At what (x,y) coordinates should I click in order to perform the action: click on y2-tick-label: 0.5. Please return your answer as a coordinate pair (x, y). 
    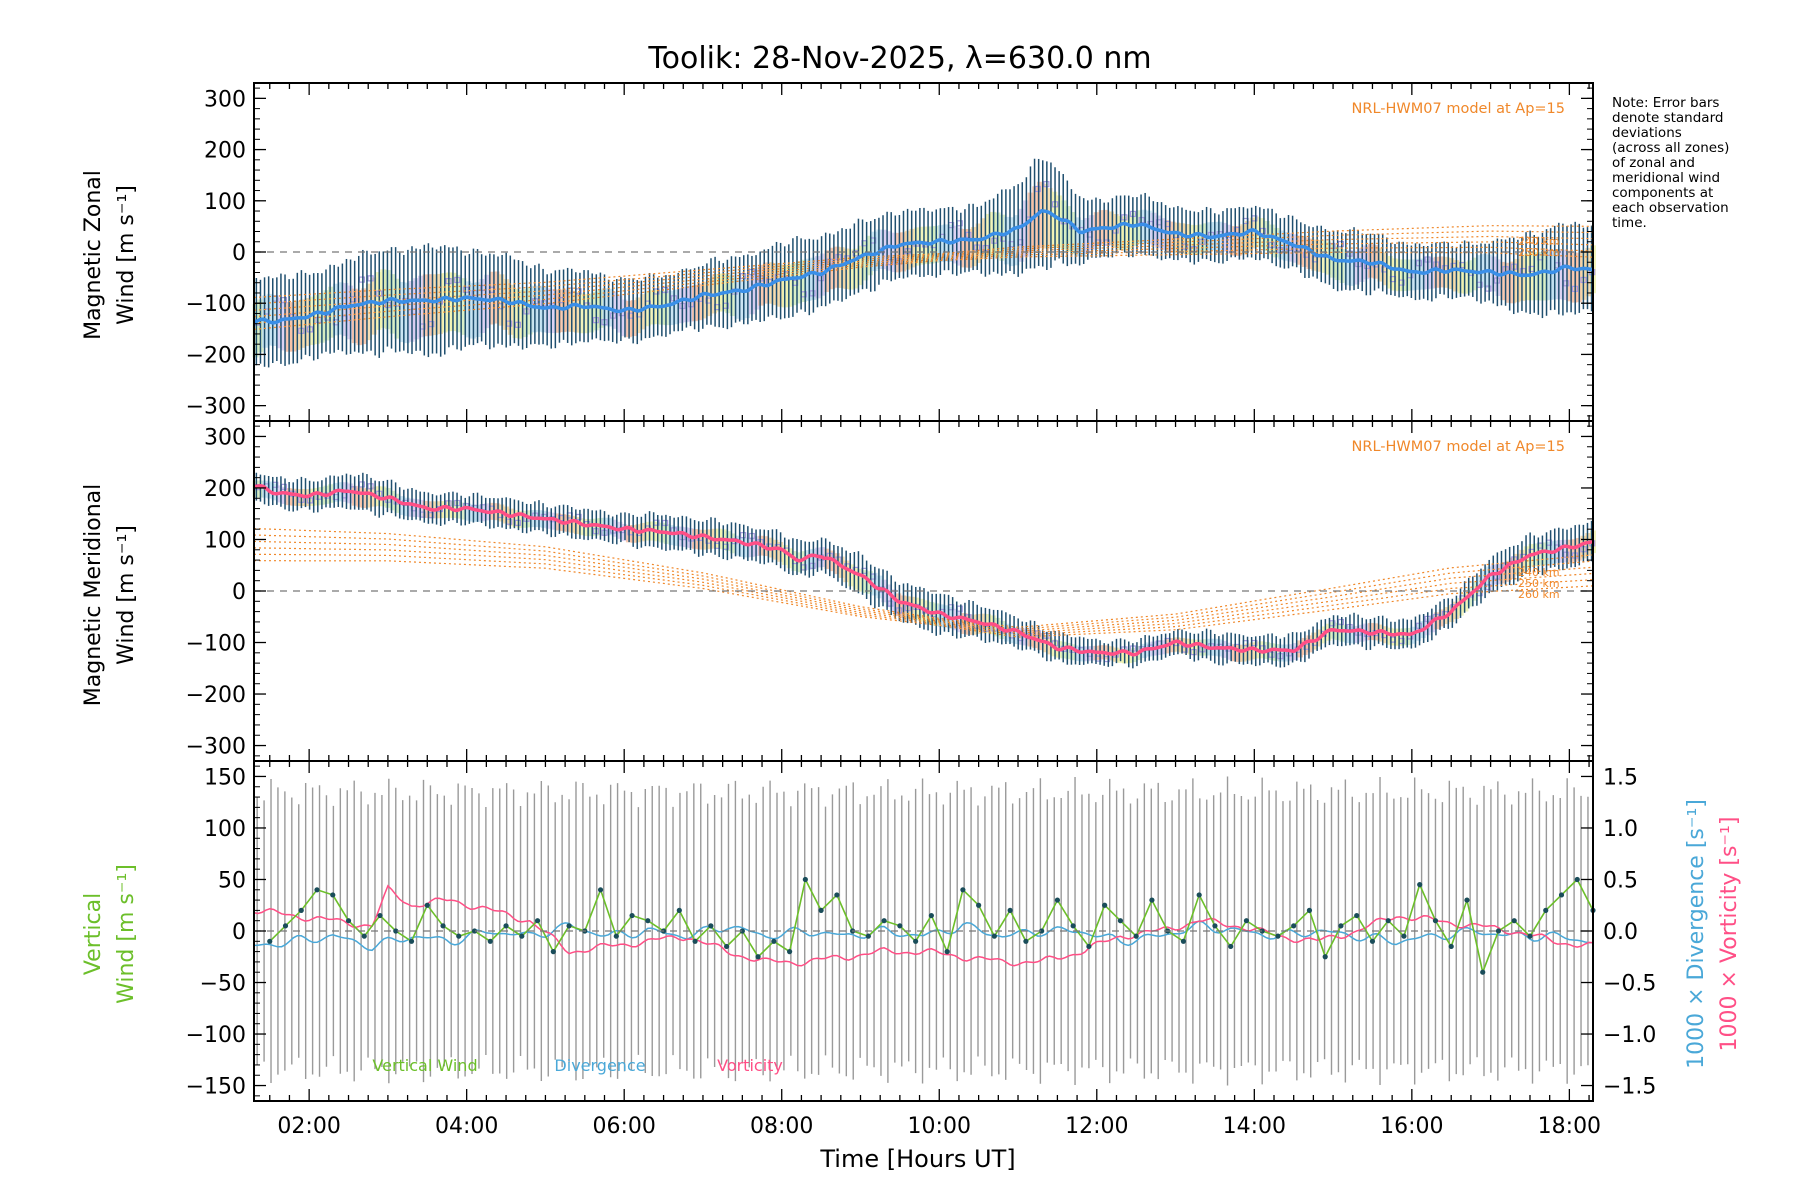
    Looking at the image, I should click on (1620, 880).